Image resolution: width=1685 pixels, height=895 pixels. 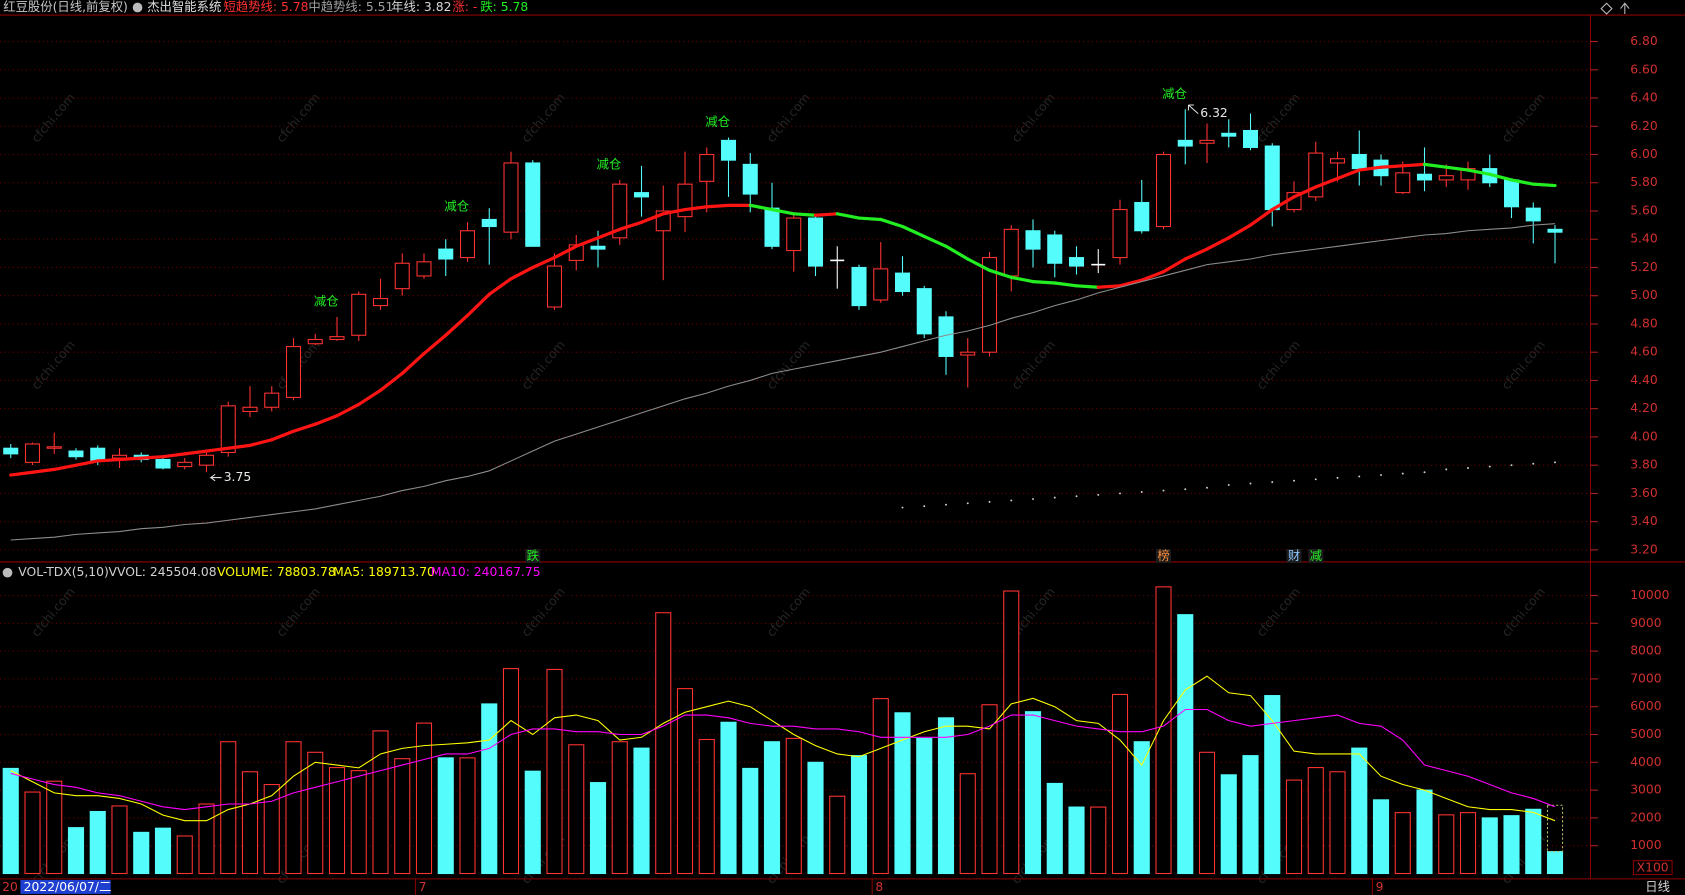 What do you see at coordinates (486, 572) in the screenshot?
I see `header-text: MA10: 240167.75` at bounding box center [486, 572].